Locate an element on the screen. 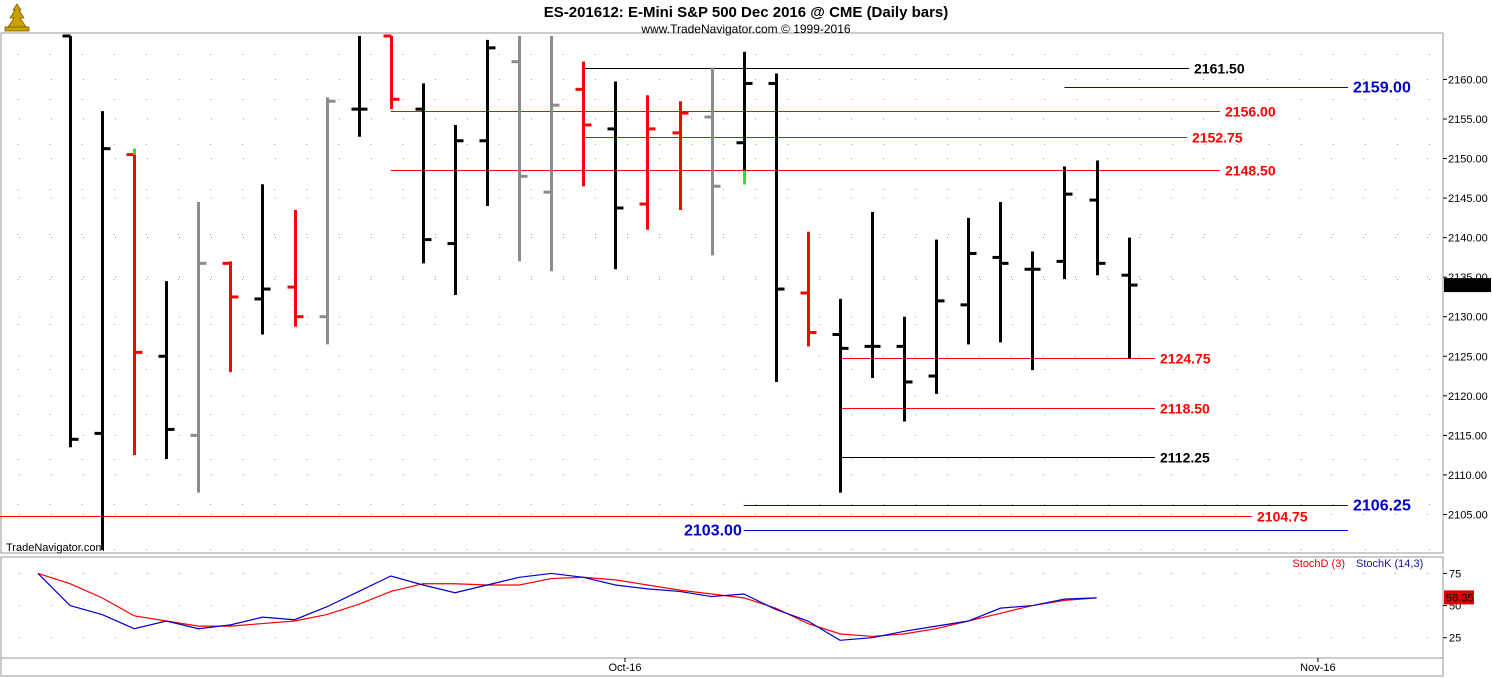  y-tick-label-8: 2145.00 is located at coordinates (1468, 199).